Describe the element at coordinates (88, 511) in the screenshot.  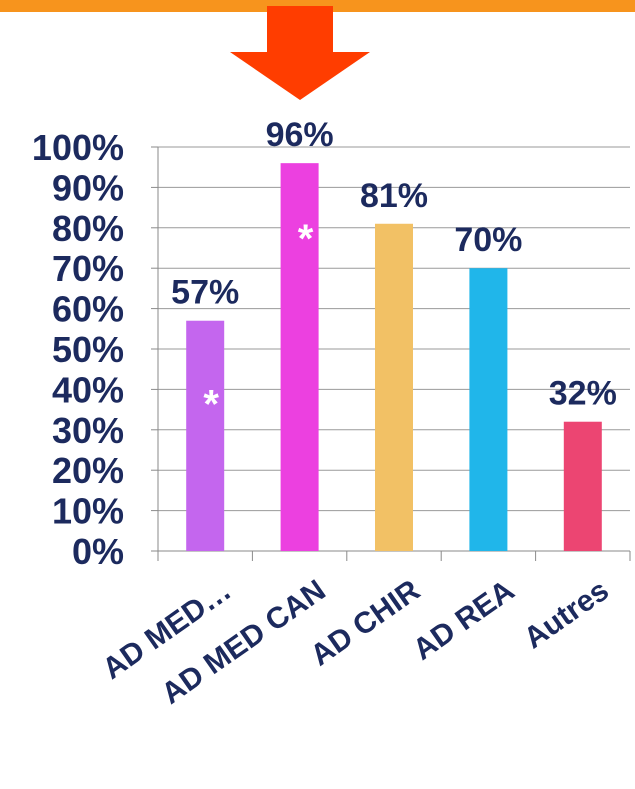
I see `y-tick-label: 10%` at that location.